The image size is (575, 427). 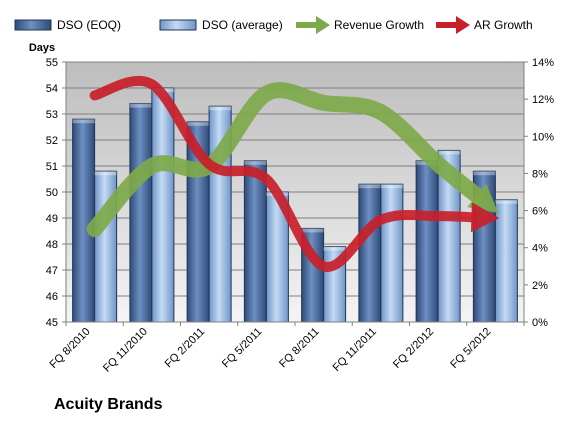 I want to click on y-tick-label: 48, so click(x=52, y=245).